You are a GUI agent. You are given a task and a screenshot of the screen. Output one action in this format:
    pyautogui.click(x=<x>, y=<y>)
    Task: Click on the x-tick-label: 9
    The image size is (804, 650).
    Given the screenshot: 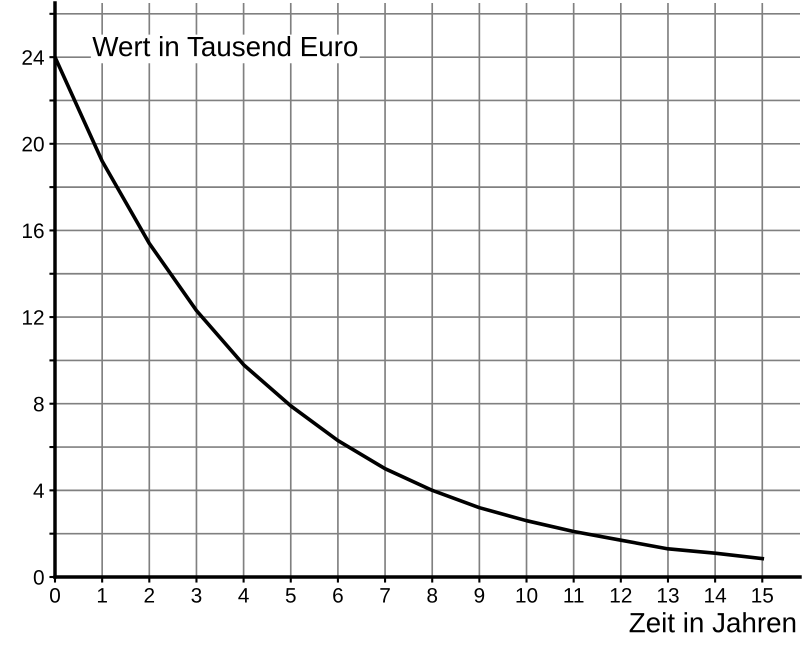 What is the action you would take?
    pyautogui.click(x=479, y=595)
    